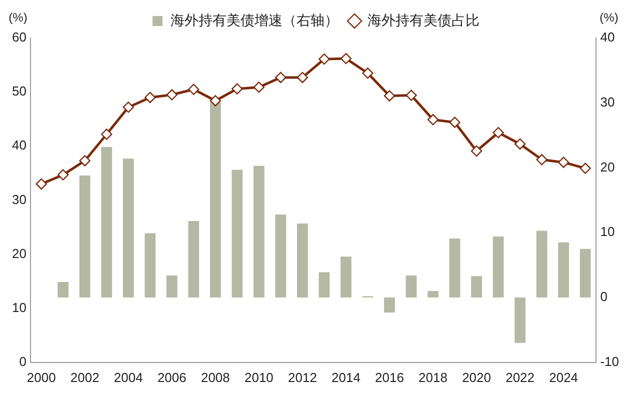  Describe the element at coordinates (128, 377) in the screenshot. I see `x-tick-label: 2004` at that location.